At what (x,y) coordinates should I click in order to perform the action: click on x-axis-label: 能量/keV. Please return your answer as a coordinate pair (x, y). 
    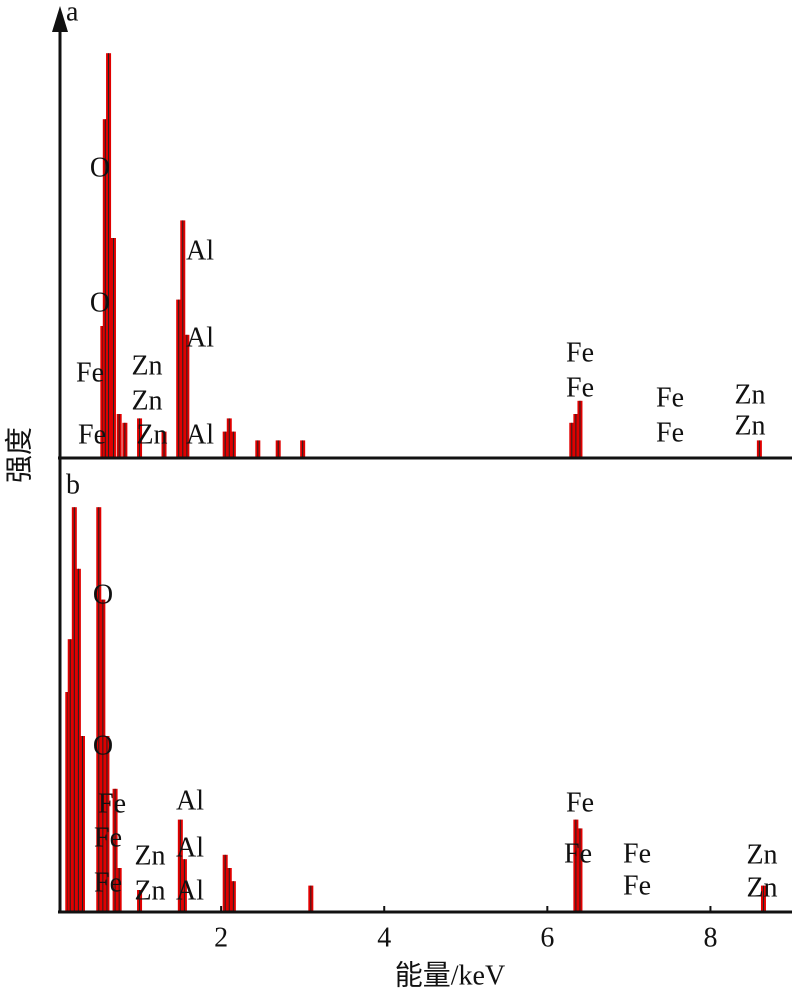
    Looking at the image, I should click on (450, 975).